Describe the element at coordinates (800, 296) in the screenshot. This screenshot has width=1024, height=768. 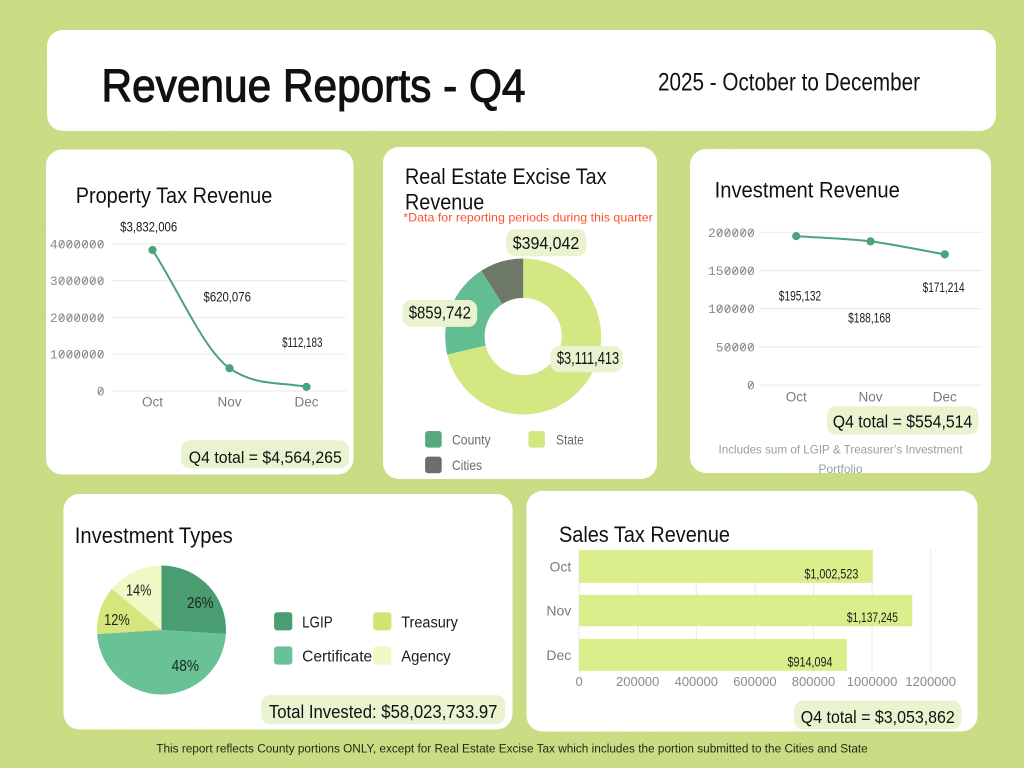
I see `svg-text: $195,132` at that location.